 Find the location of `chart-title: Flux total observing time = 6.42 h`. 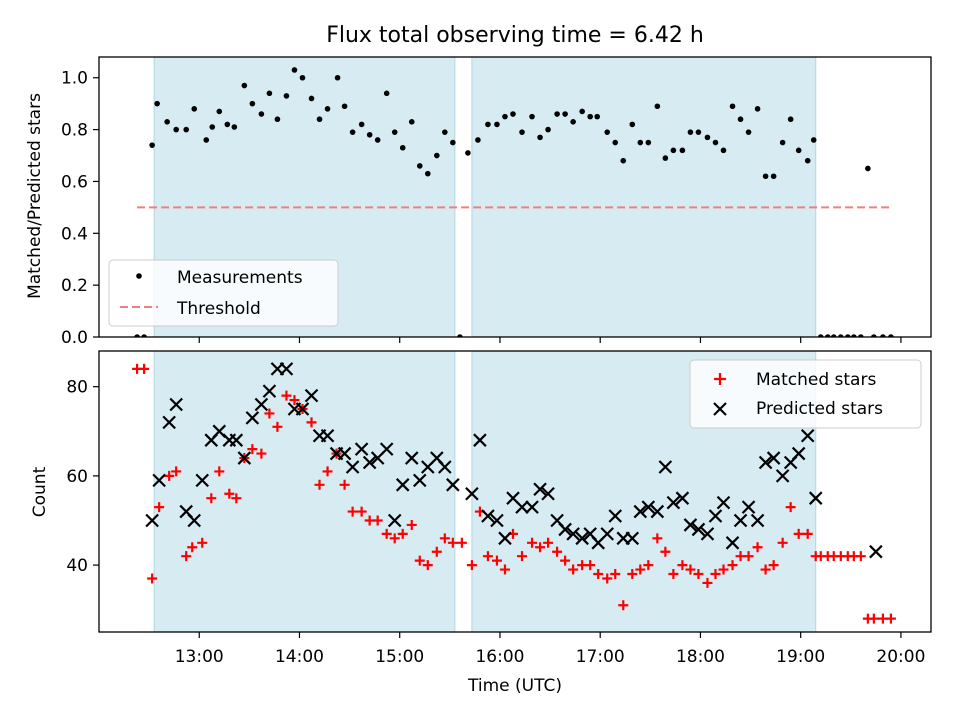

chart-title: Flux total observing time = 6.42 h is located at coordinates (515, 35).